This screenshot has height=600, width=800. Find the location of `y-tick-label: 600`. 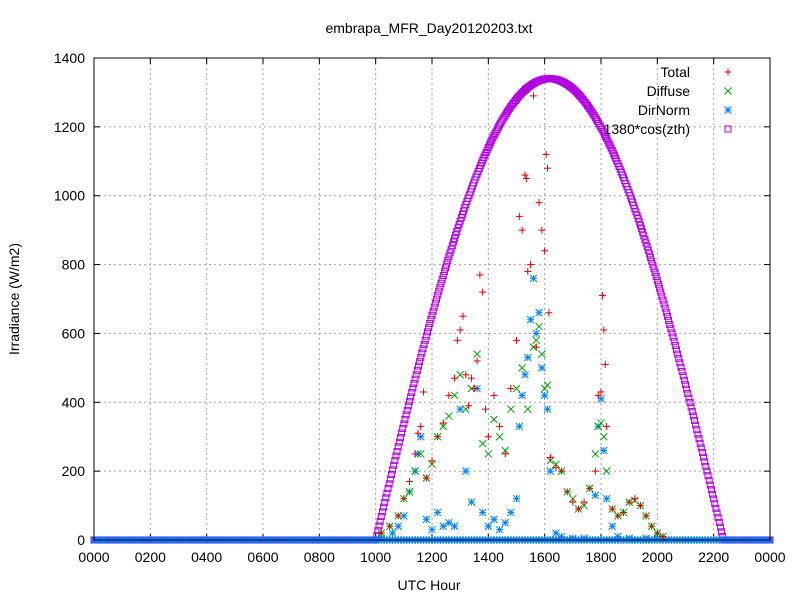

y-tick-label: 600 is located at coordinates (74, 333).